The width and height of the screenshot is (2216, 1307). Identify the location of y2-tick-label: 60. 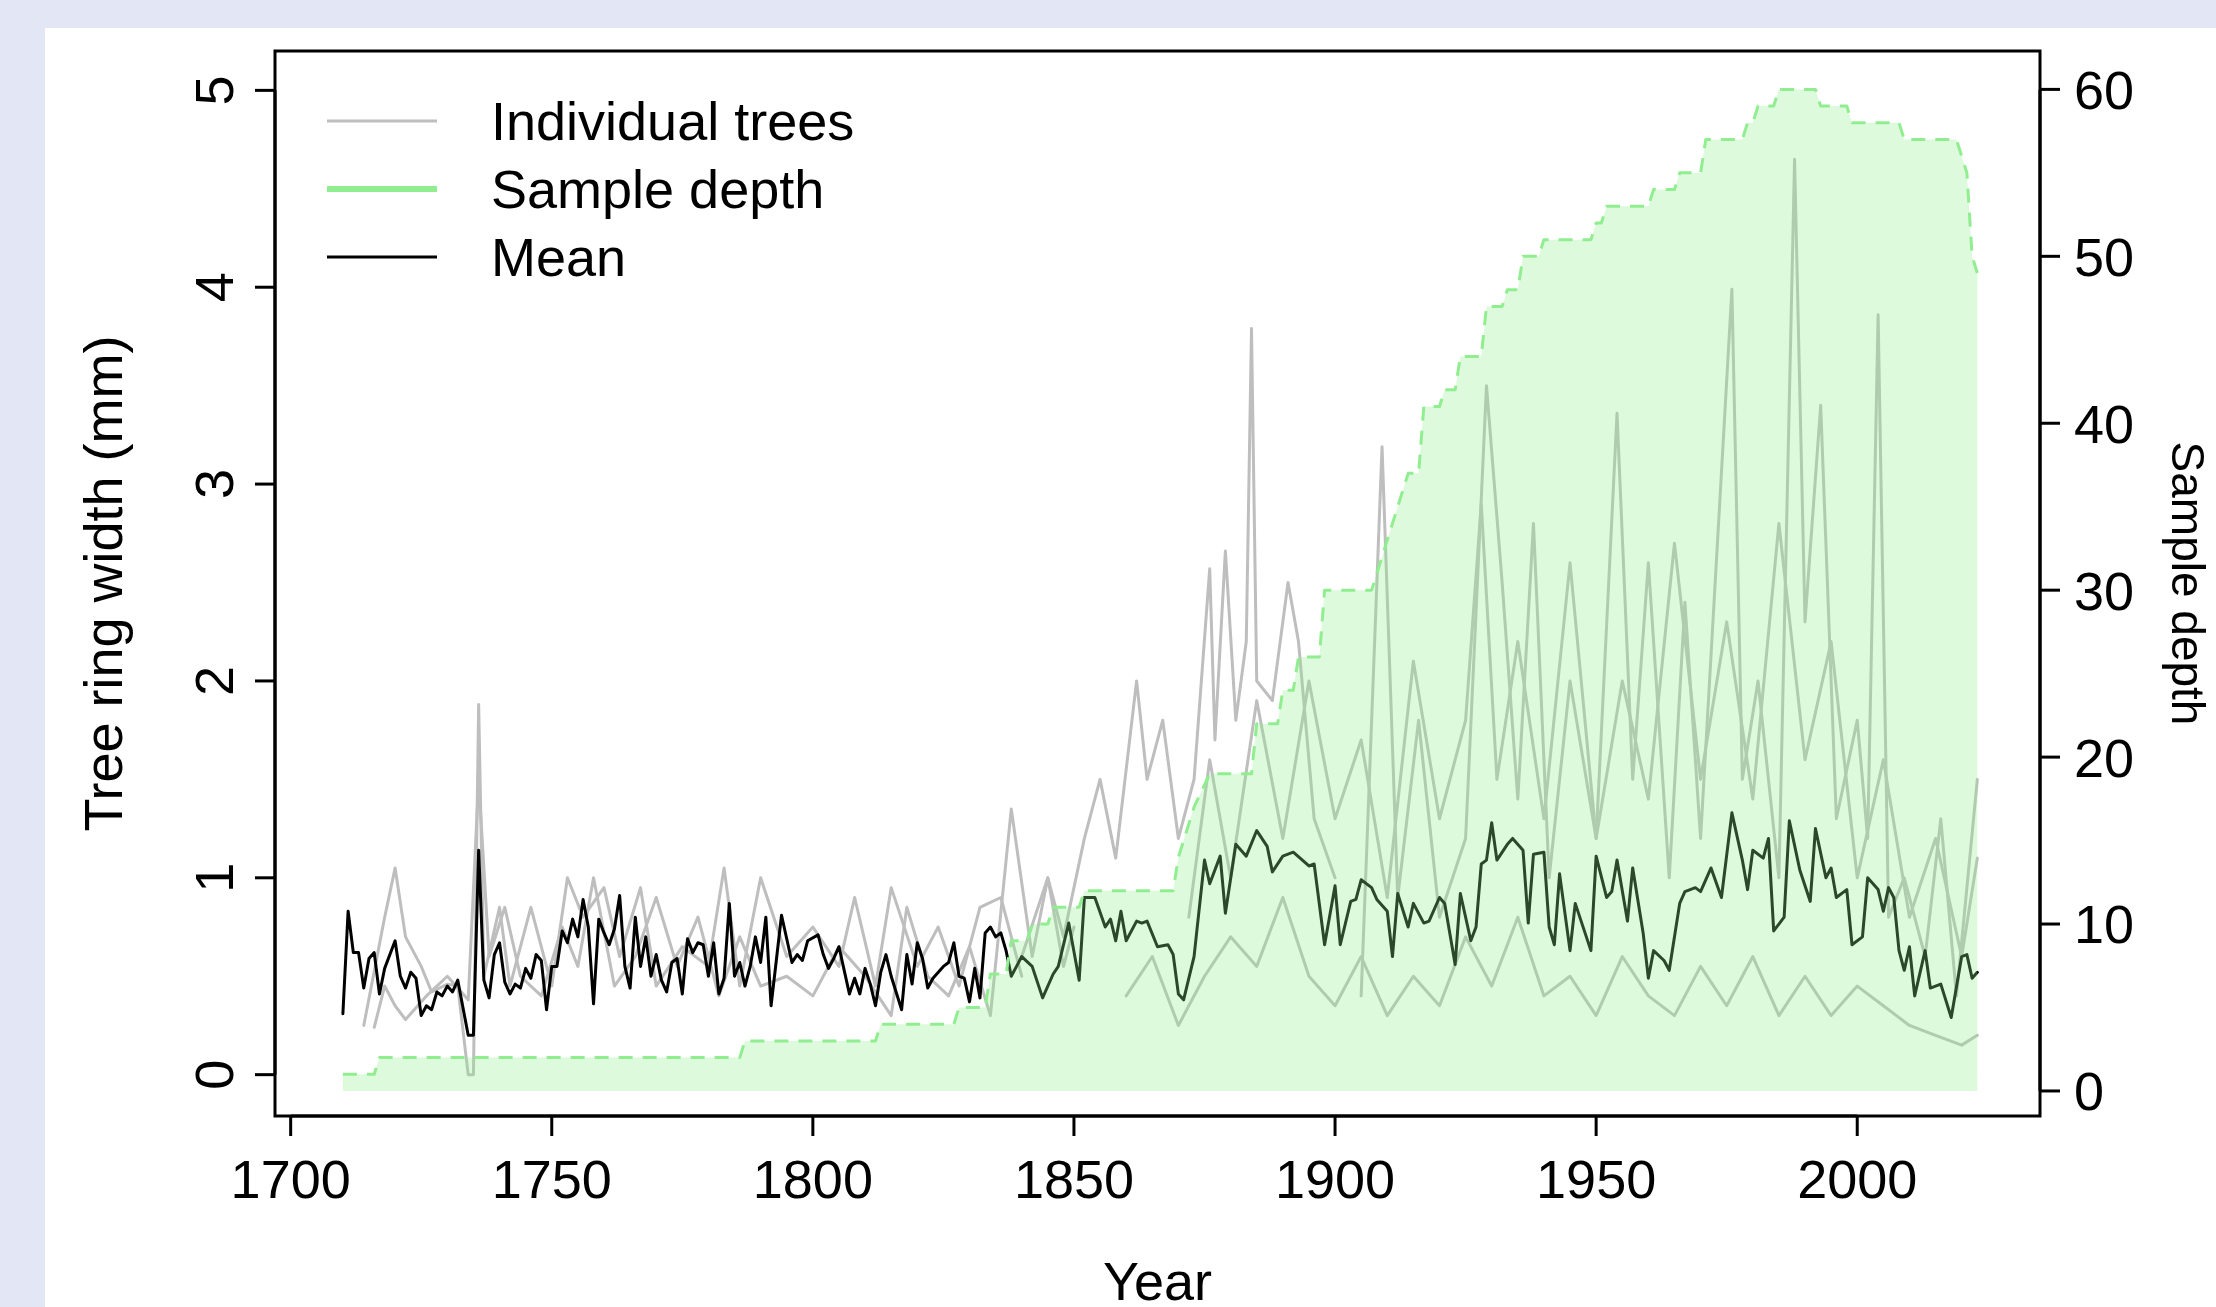
(2104, 89).